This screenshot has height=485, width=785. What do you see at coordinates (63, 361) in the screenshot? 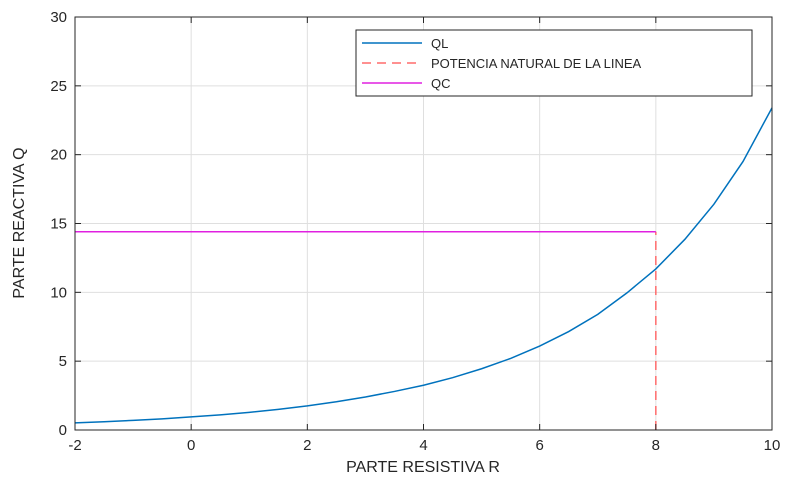
I see `y-tick-label: 5` at bounding box center [63, 361].